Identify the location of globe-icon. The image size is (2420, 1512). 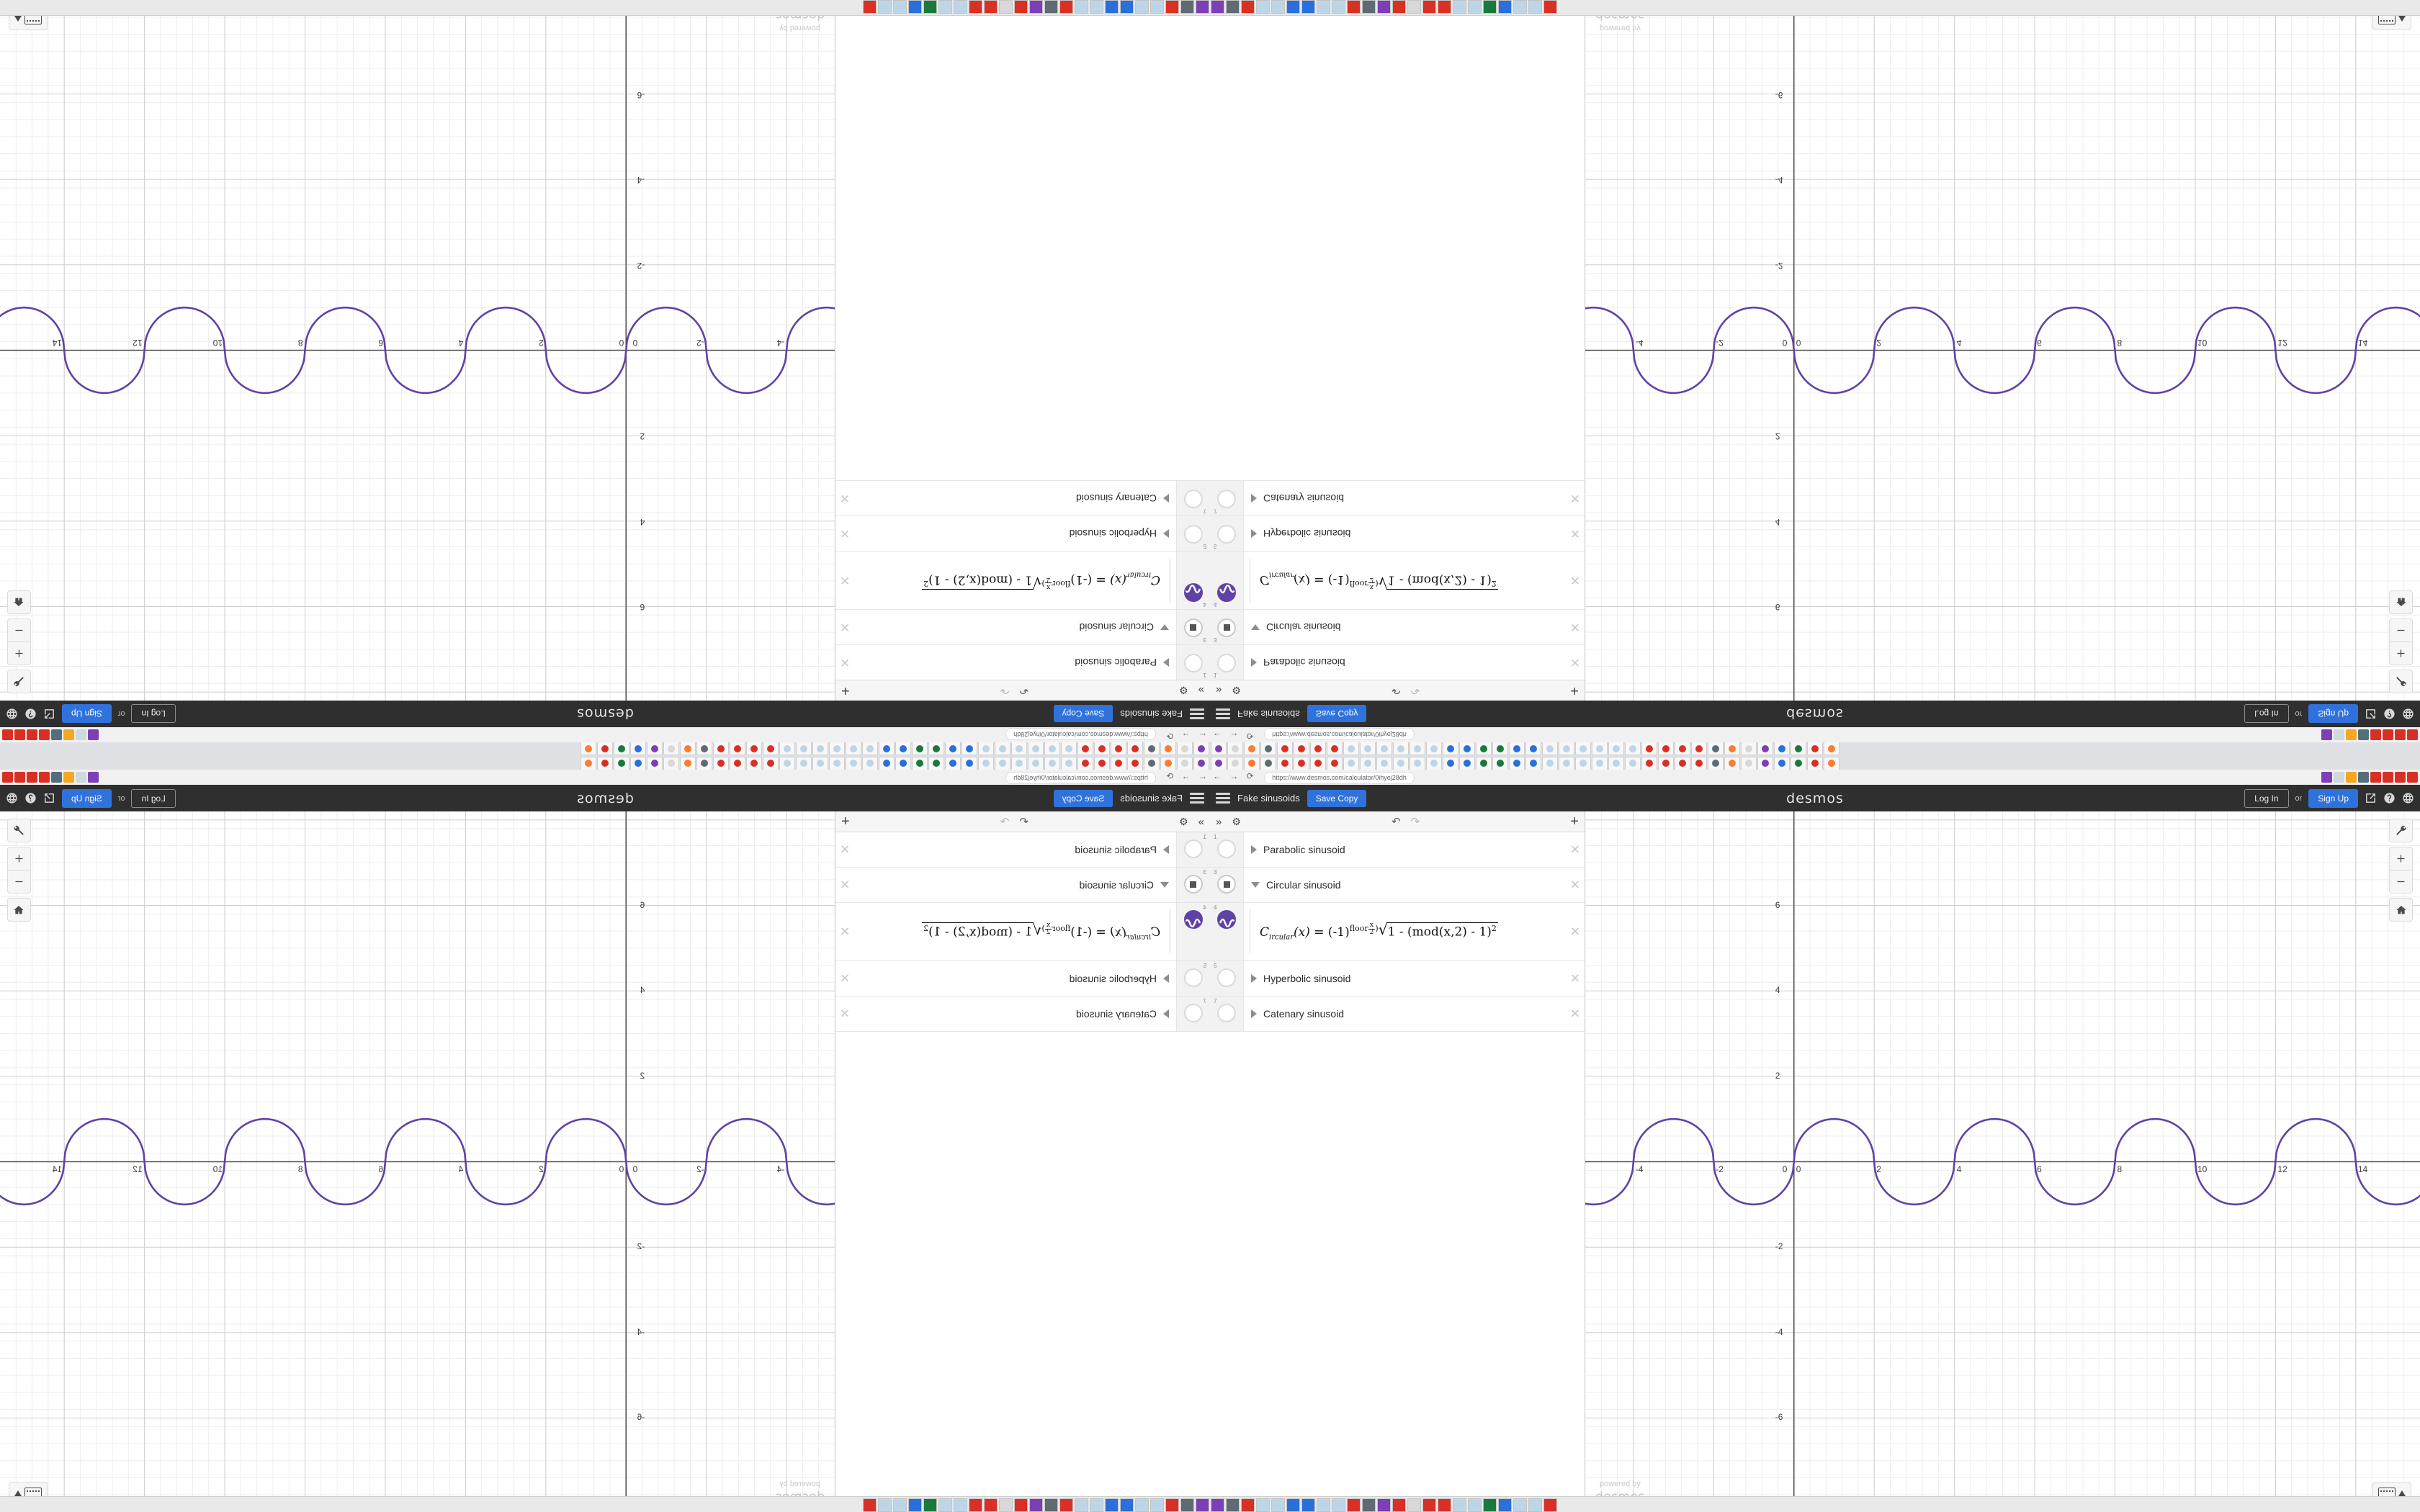
(2408, 798).